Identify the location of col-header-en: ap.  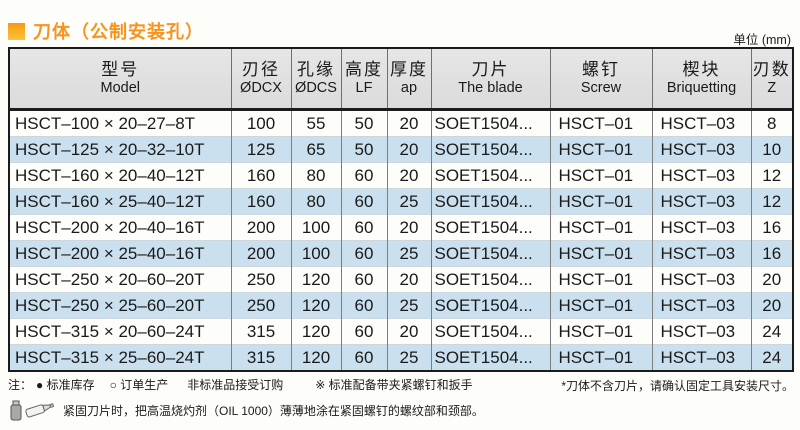
(409, 88).